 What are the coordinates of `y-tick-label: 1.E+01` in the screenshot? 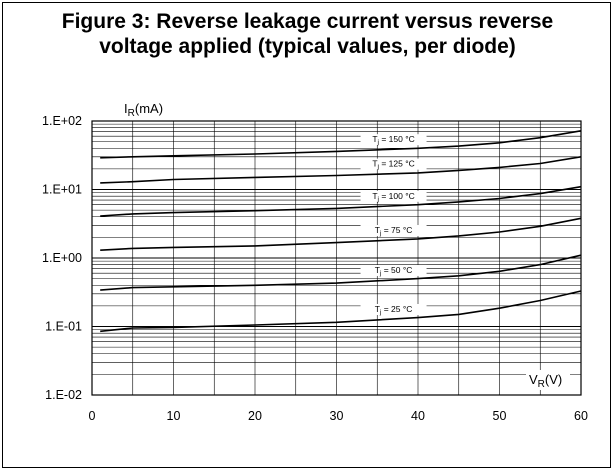 It's located at (62, 190).